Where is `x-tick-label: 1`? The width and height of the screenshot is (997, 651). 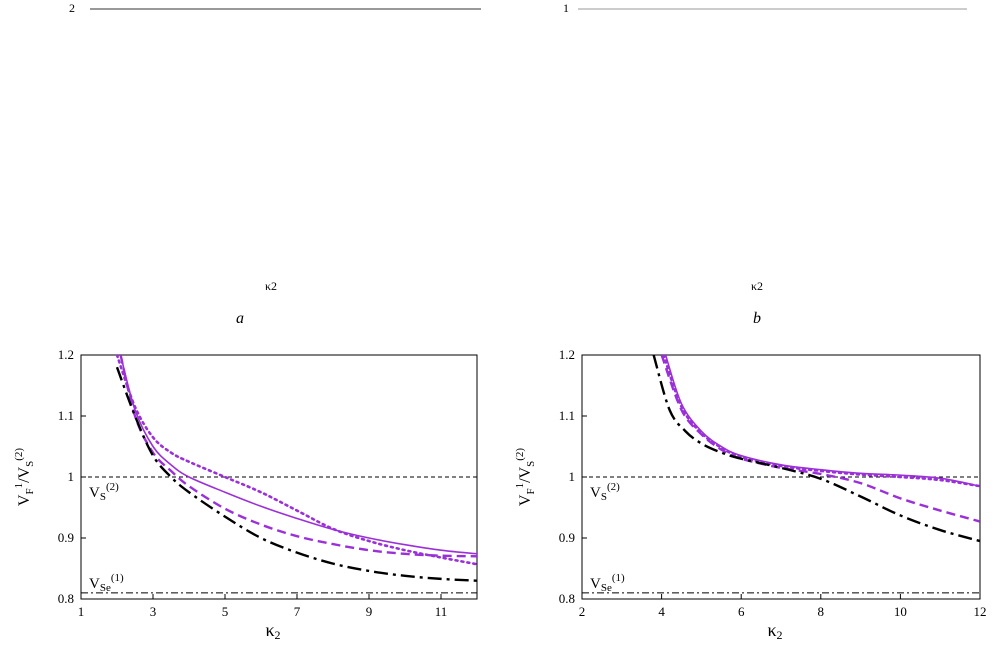
x-tick-label: 1 is located at coordinates (81, 611).